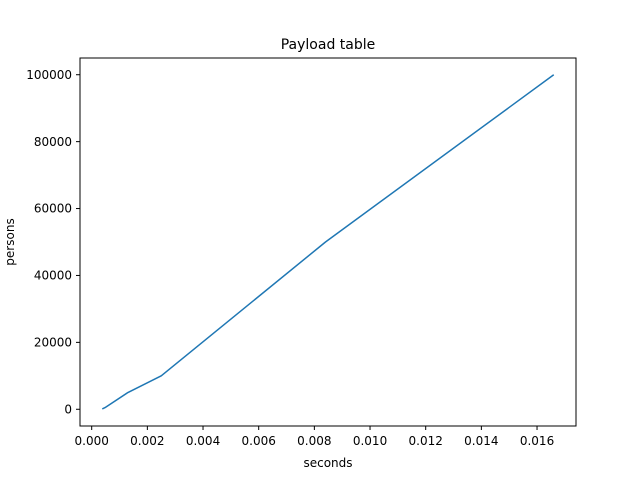 The height and width of the screenshot is (480, 640). What do you see at coordinates (537, 441) in the screenshot?
I see `x-tick-label: 0.016` at bounding box center [537, 441].